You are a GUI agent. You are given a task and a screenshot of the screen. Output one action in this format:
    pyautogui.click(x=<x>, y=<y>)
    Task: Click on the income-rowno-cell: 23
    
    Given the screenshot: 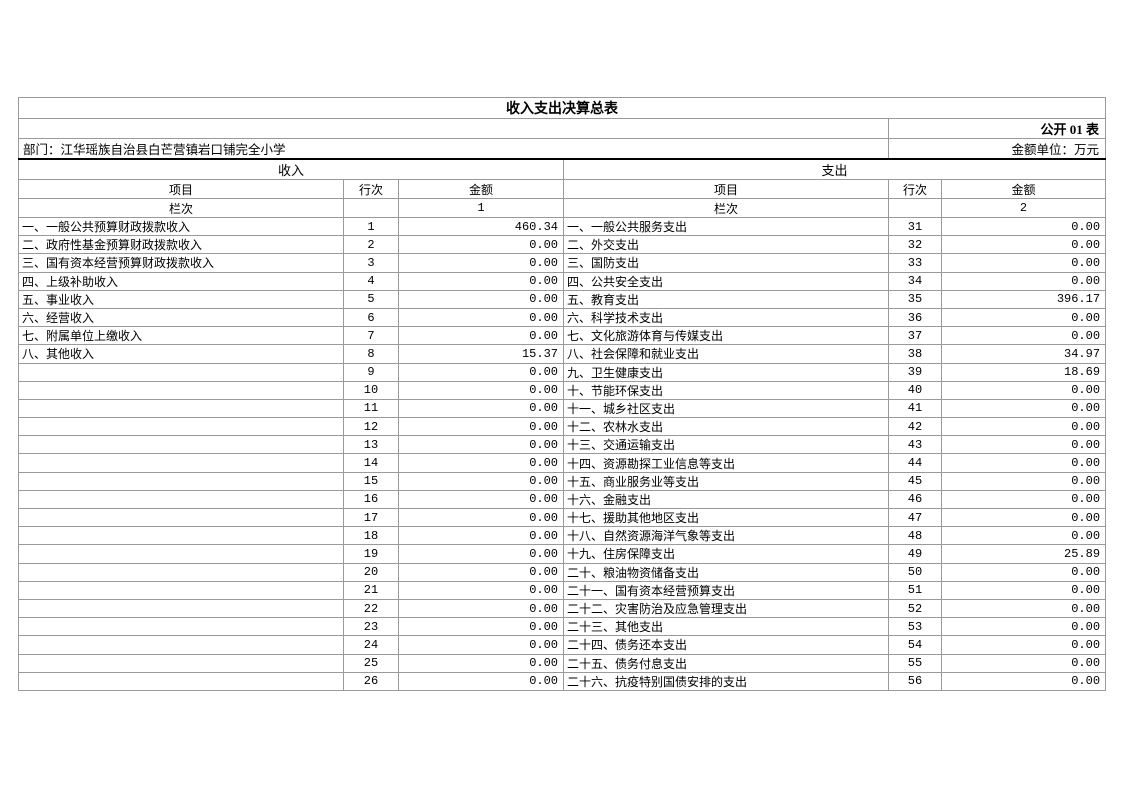 What is the action you would take?
    pyautogui.click(x=371, y=627)
    